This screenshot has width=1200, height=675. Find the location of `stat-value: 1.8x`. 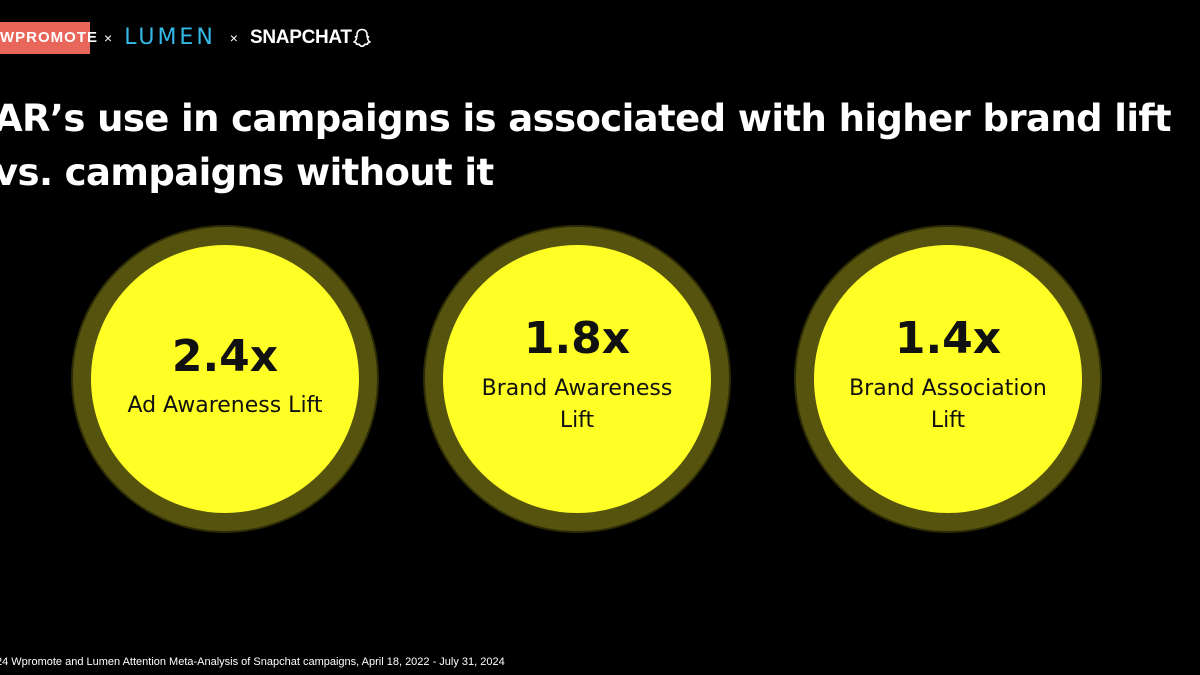

stat-value: 1.8x is located at coordinates (577, 338).